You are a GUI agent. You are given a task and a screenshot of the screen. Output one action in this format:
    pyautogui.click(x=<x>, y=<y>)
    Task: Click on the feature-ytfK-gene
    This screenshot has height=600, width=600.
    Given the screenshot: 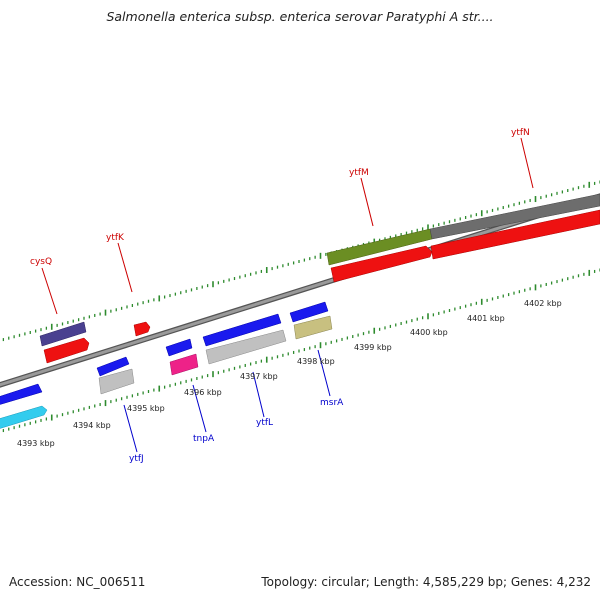 What is the action you would take?
    pyautogui.click(x=142, y=329)
    